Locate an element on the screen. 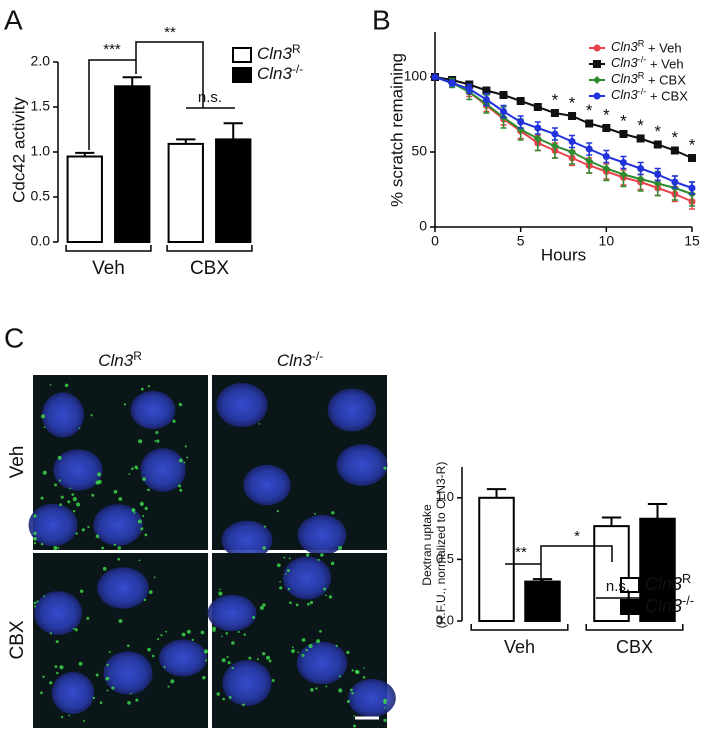 The height and width of the screenshot is (737, 709). x-tick-label: Veh is located at coordinates (519, 647).